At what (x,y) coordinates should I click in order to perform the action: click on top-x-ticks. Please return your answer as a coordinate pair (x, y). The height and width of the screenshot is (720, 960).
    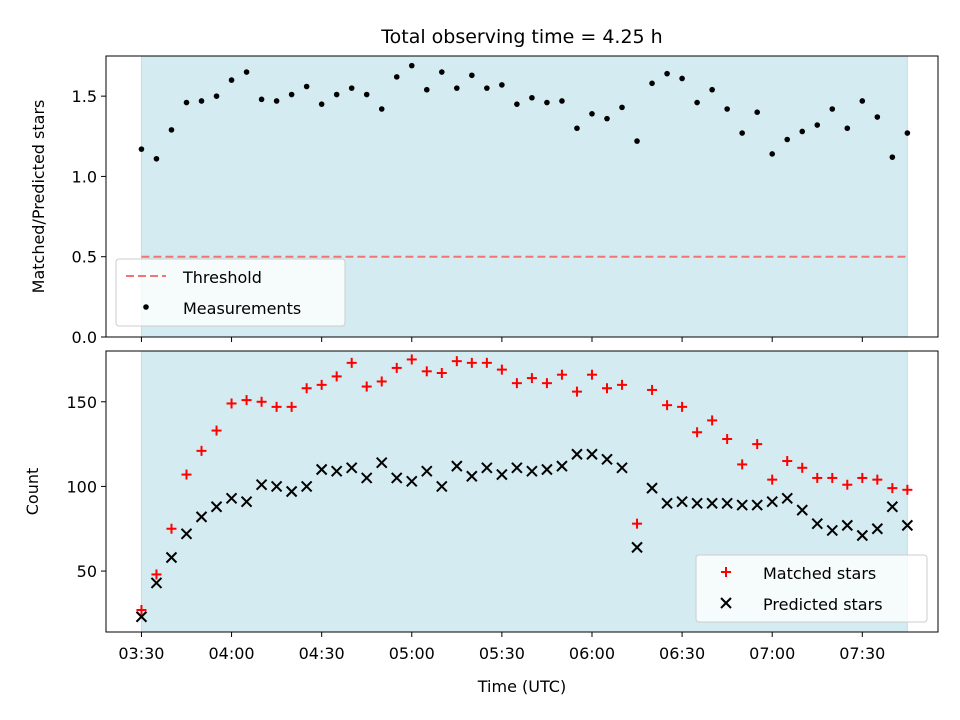
    Looking at the image, I should click on (501, 339).